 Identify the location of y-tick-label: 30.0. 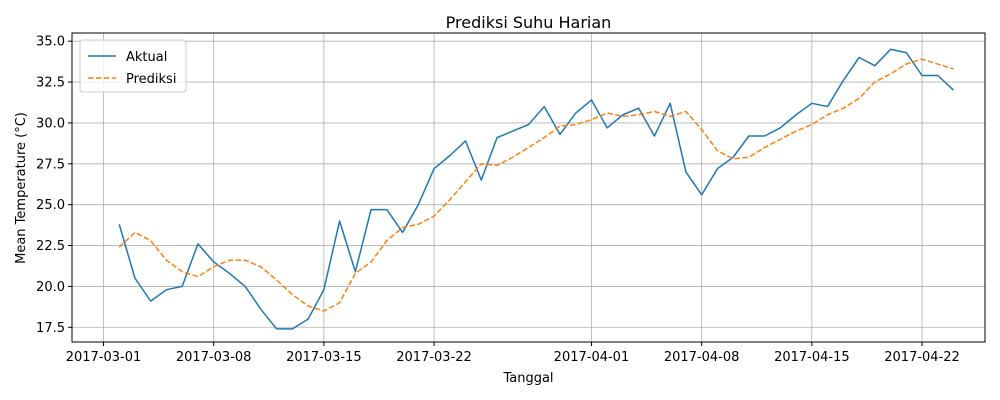
(50, 123).